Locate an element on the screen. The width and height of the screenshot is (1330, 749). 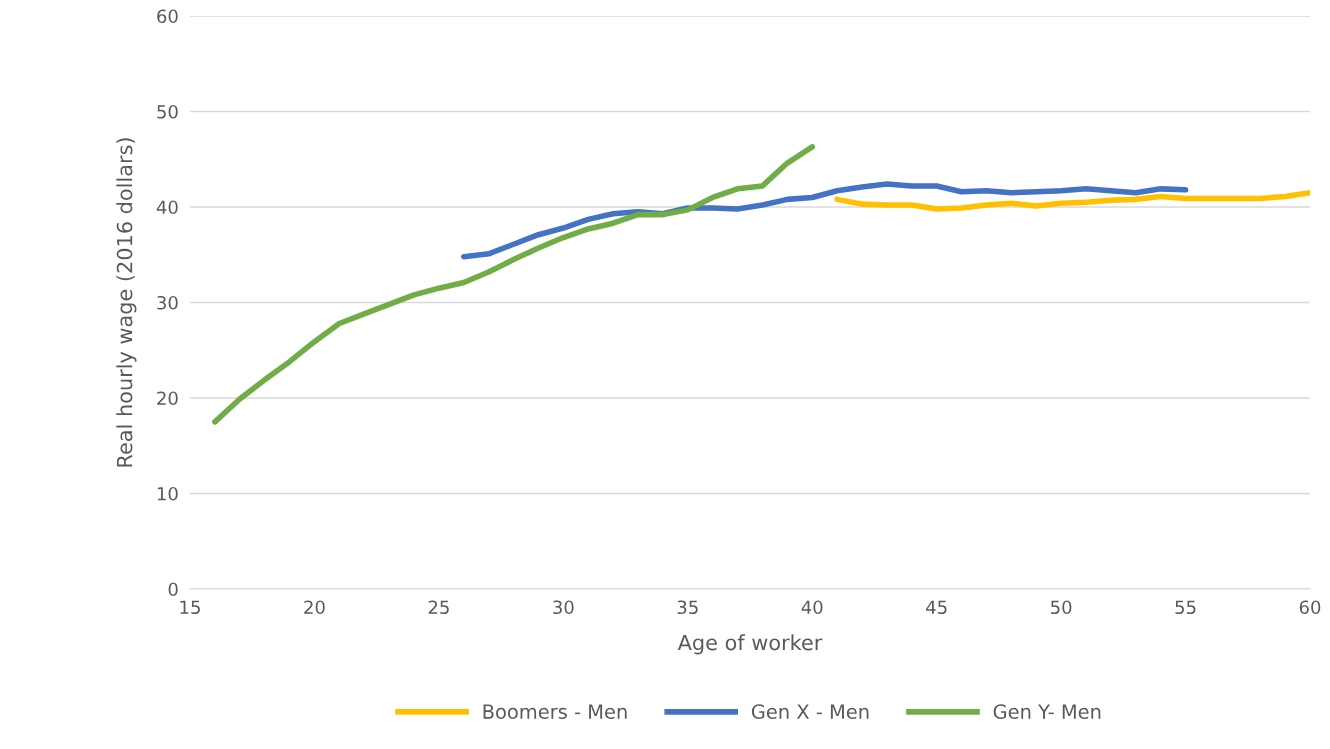
x-tick-label: 35 is located at coordinates (687, 607).